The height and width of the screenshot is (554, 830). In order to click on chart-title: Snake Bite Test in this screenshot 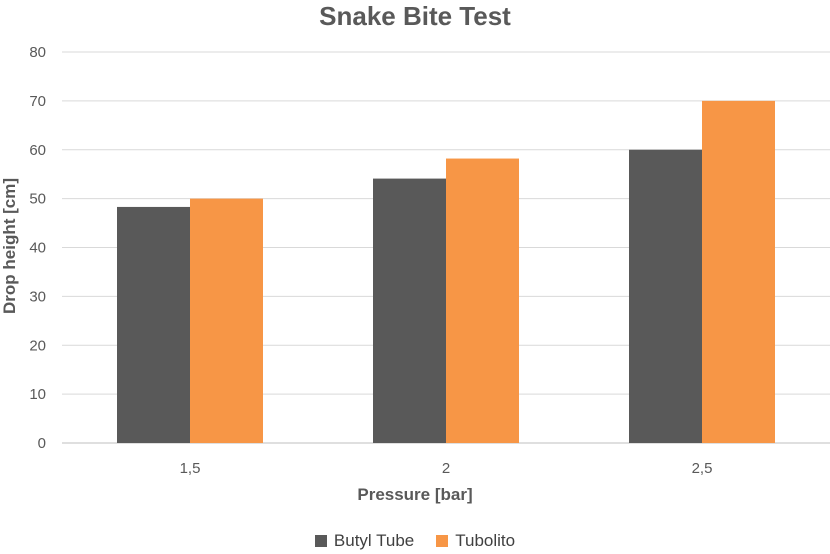, I will do `click(415, 16)`.